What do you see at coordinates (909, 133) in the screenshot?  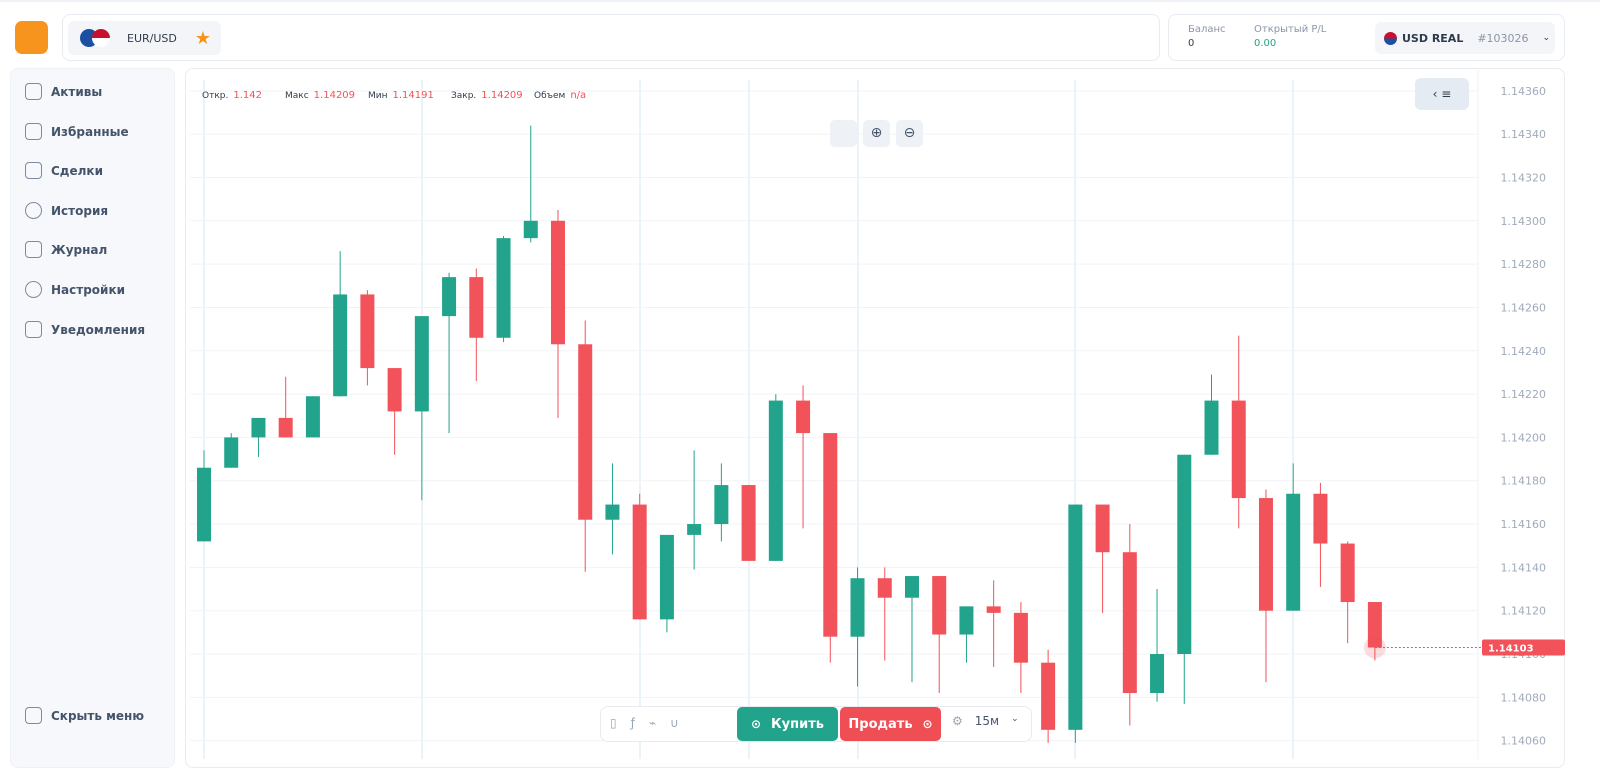 I see `zoom-out: ⊖` at bounding box center [909, 133].